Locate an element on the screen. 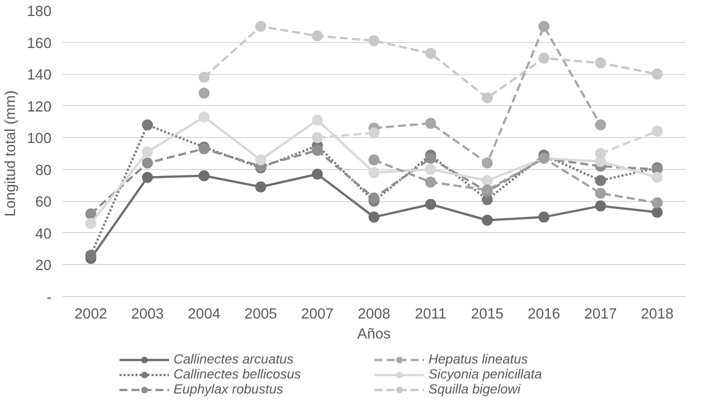 This screenshot has height=416, width=708. legend-label: Callinectes arcuatus is located at coordinates (234, 359).